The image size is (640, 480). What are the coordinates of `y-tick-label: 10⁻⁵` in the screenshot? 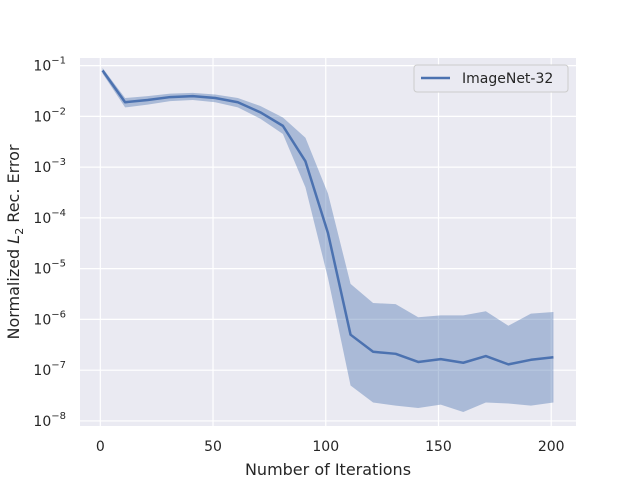 It's located at (49, 268).